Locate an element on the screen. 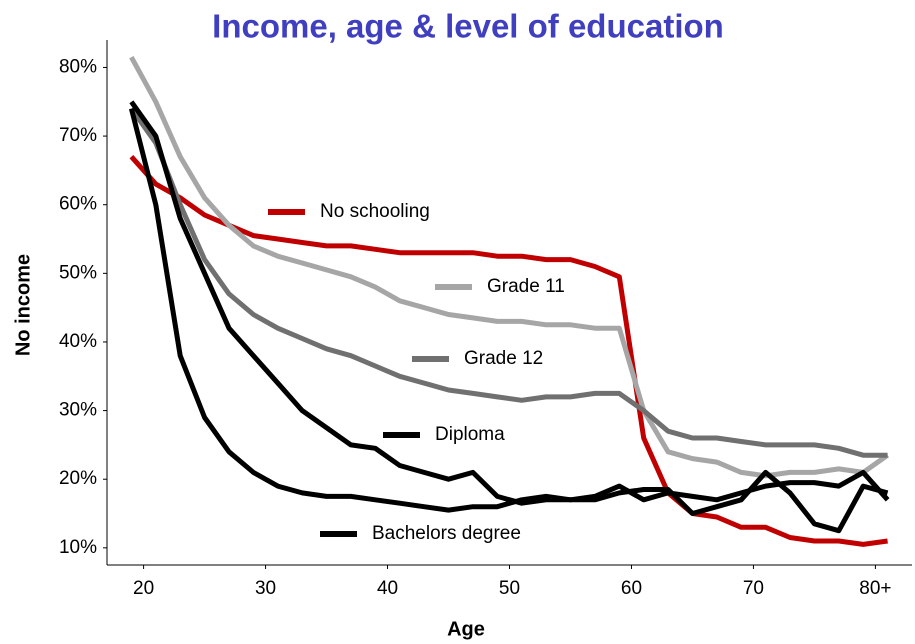 Image resolution: width=915 pixels, height=644 pixels. y-tick-label: 40% is located at coordinates (78, 341).